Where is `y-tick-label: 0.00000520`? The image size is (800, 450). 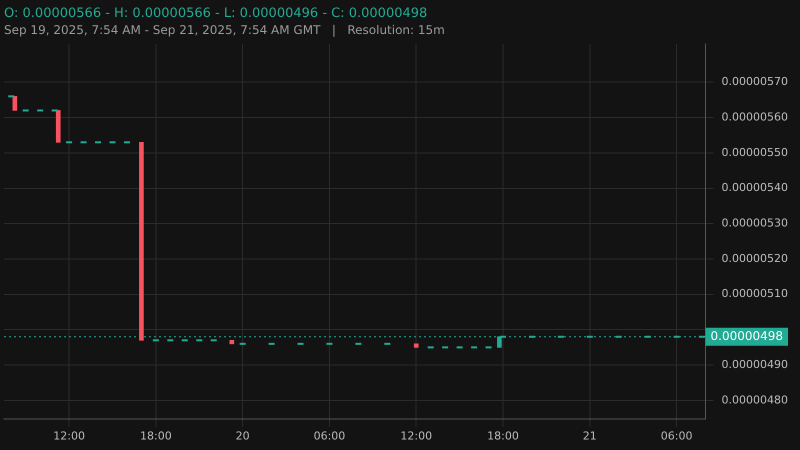 y-tick-label: 0.00000520 is located at coordinates (755, 258).